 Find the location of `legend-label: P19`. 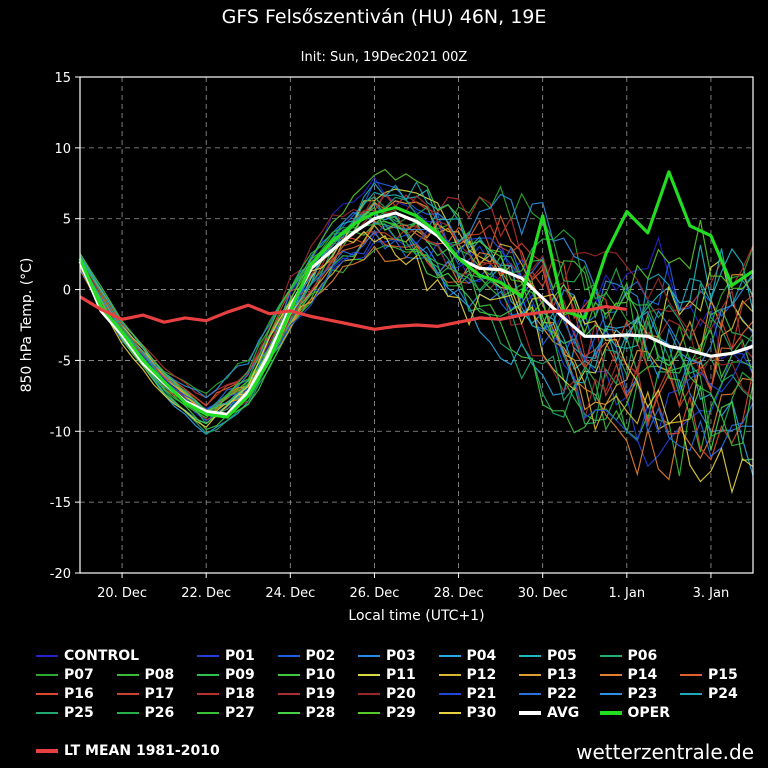

legend-label: P19 is located at coordinates (320, 694).